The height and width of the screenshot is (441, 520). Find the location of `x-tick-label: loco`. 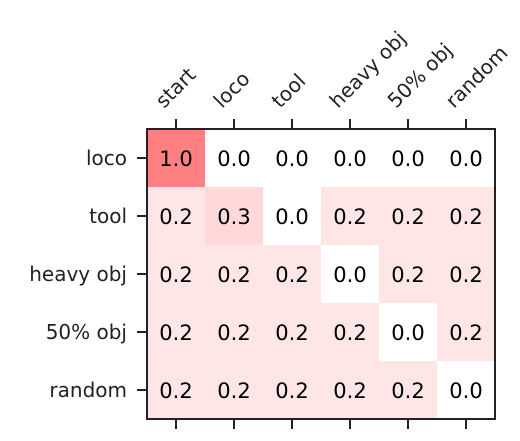

x-tick-label: loco is located at coordinates (232, 90).